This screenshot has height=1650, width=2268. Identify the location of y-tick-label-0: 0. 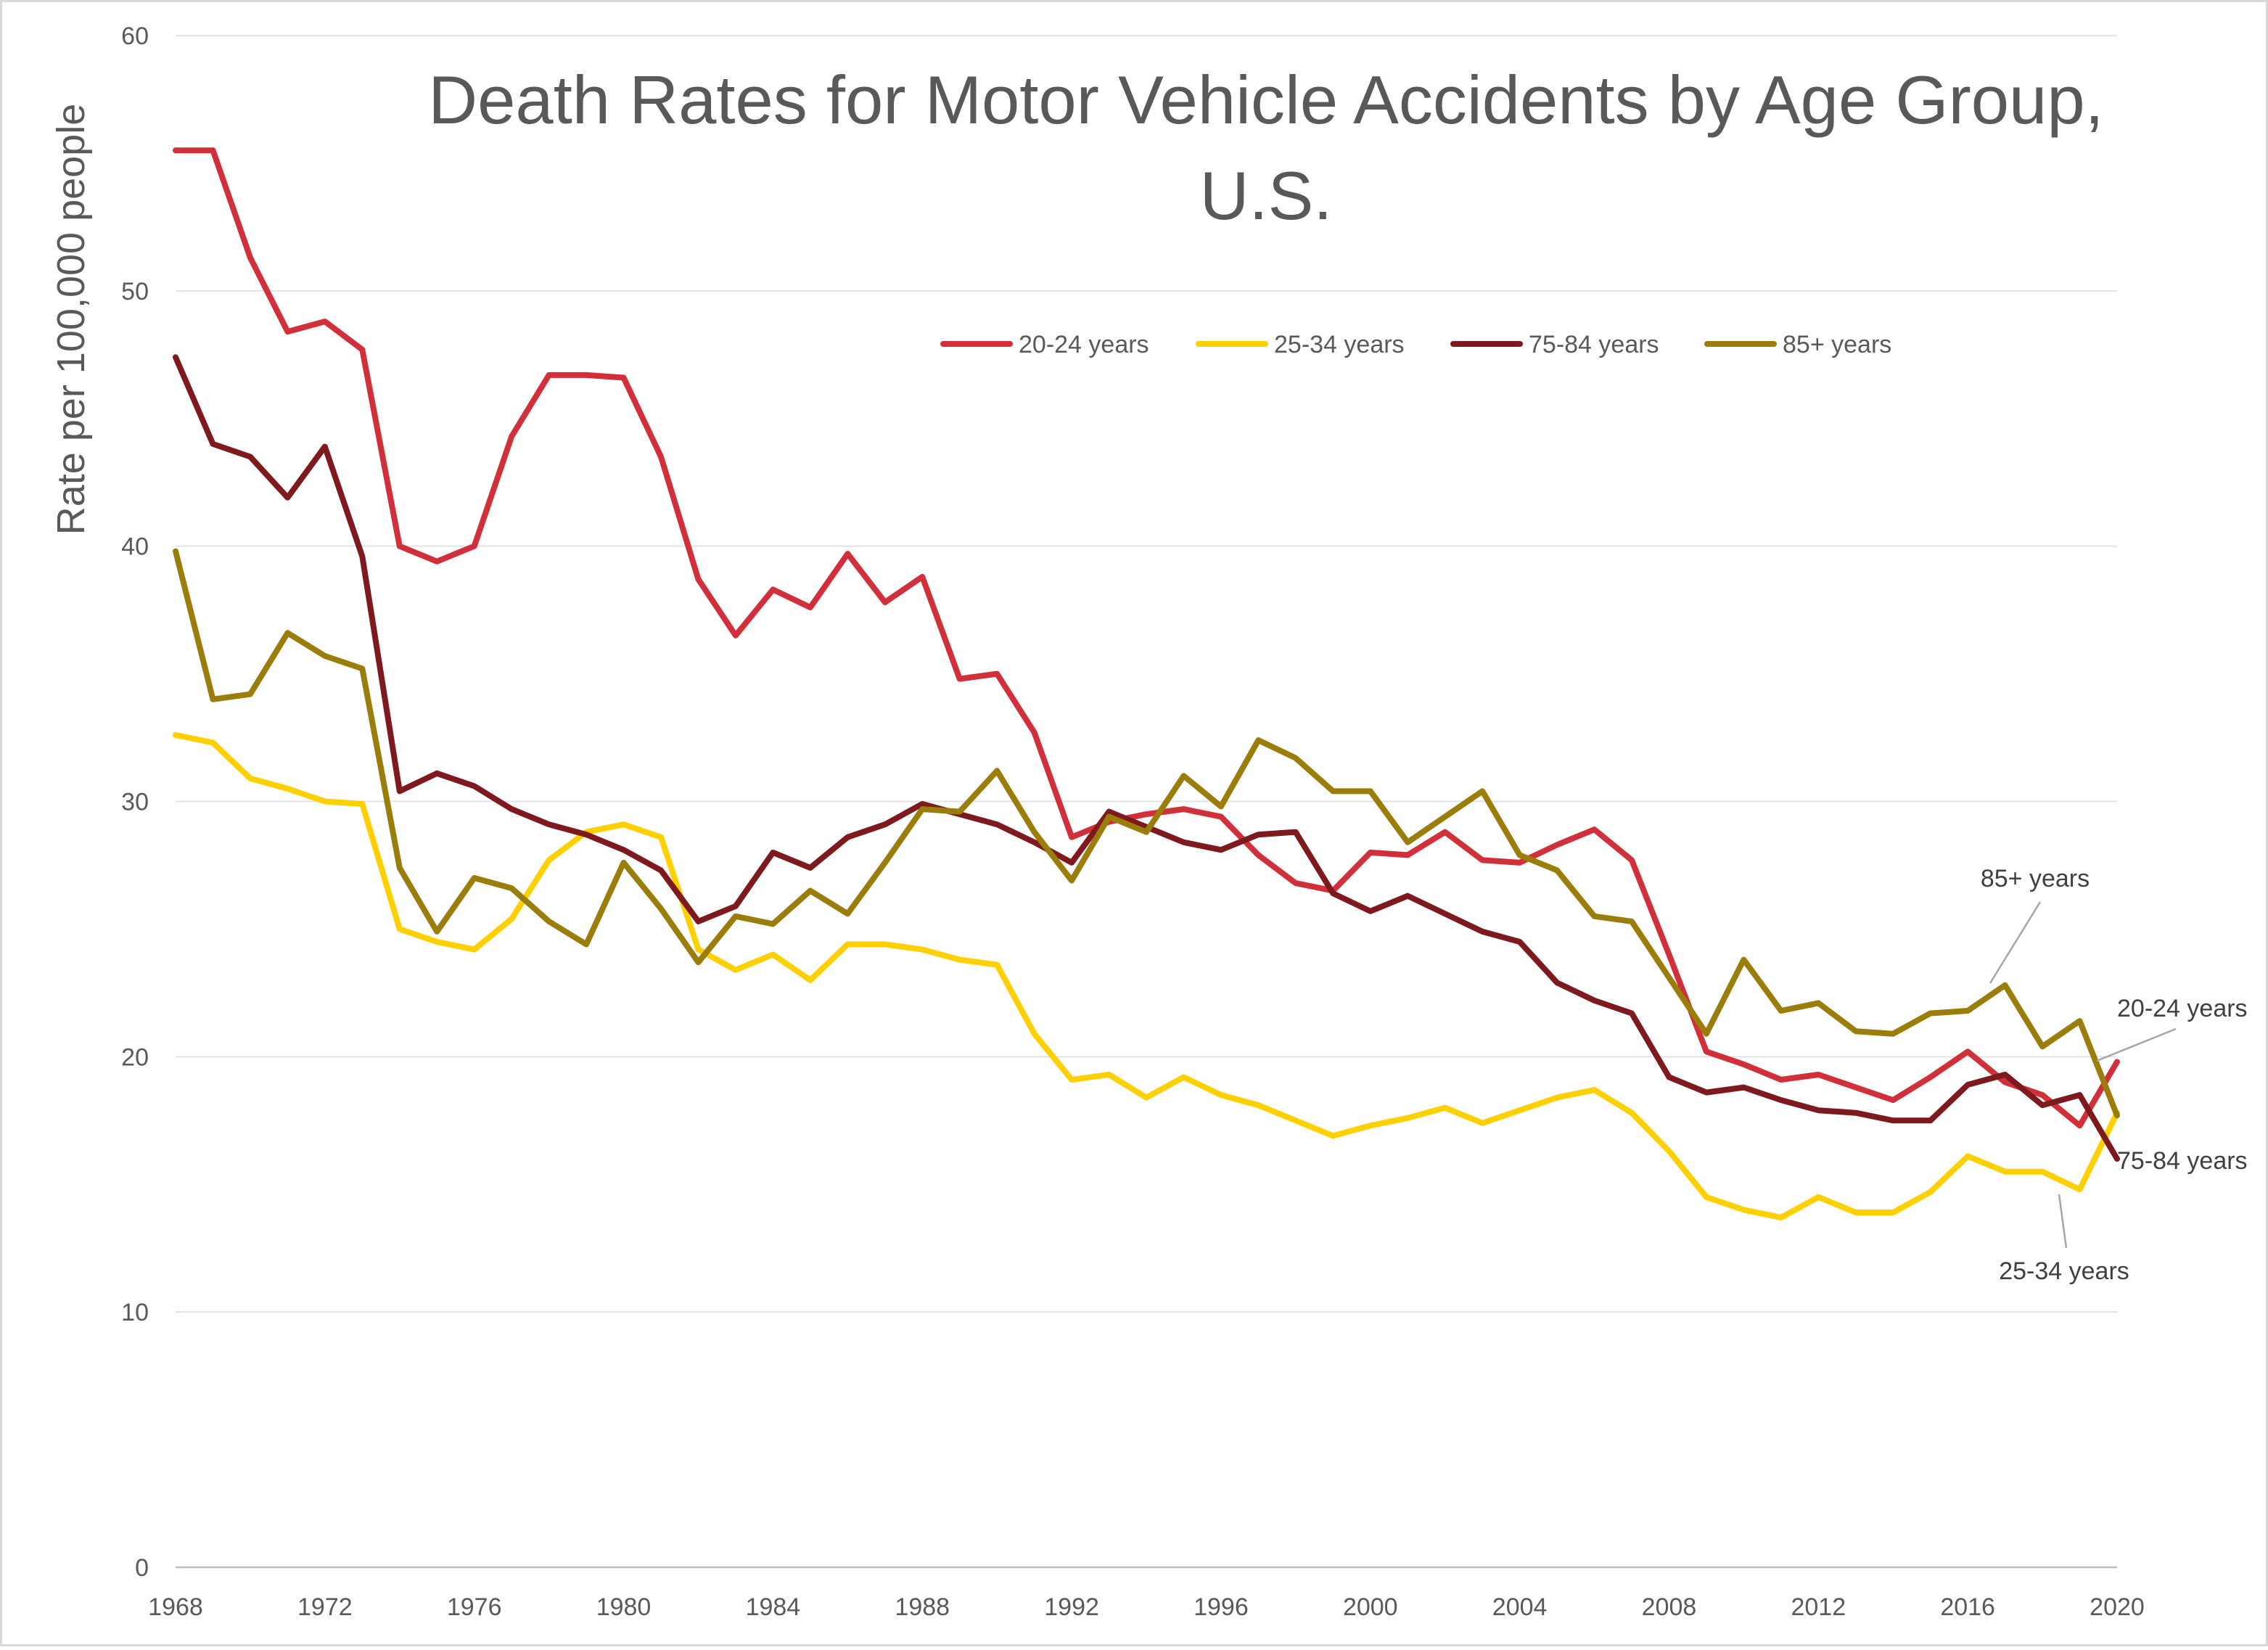
(142, 1568).